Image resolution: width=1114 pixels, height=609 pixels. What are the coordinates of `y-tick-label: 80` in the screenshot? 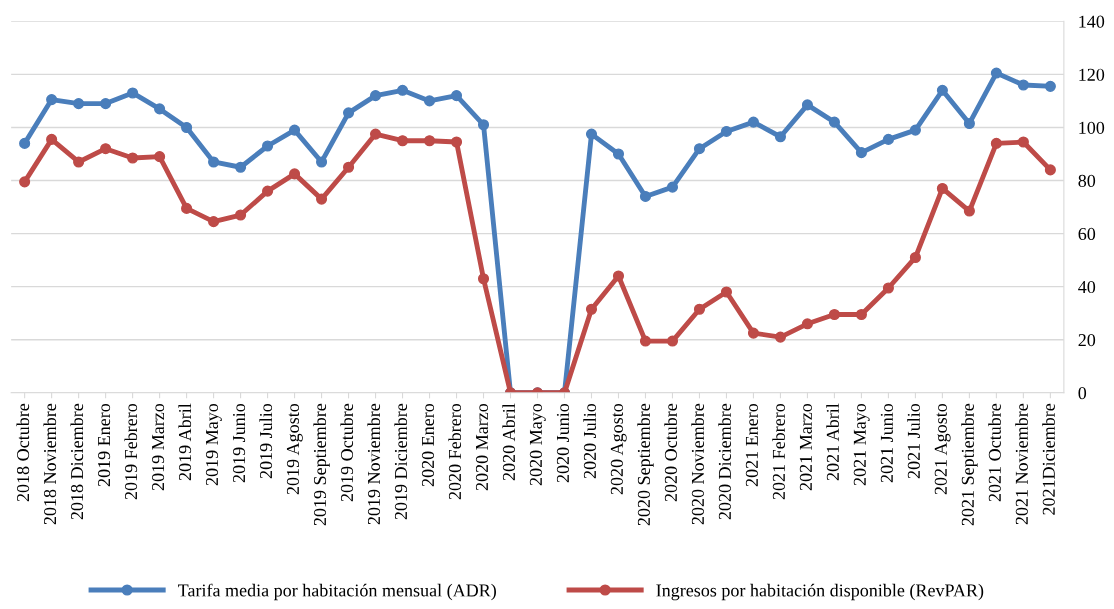 It's located at (1087, 180).